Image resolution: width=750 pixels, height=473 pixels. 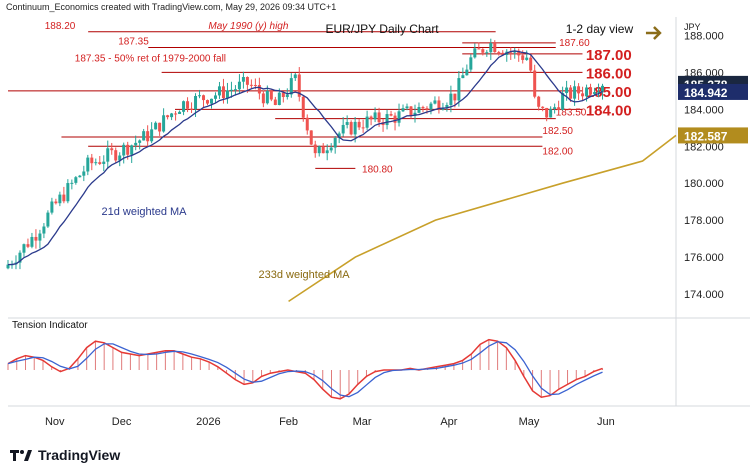 What do you see at coordinates (704, 258) in the screenshot?
I see `y-tick-label: 176.000` at bounding box center [704, 258].